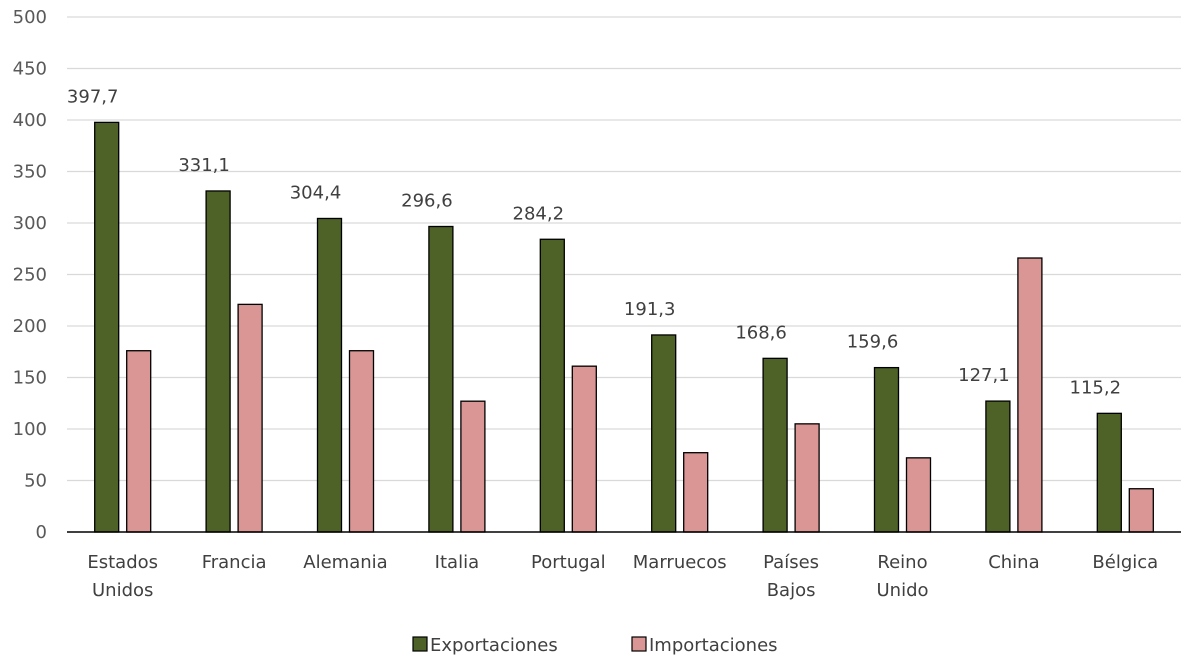 Image resolution: width=1189 pixels, height=657 pixels. I want to click on data-label: 331,1, so click(204, 165).